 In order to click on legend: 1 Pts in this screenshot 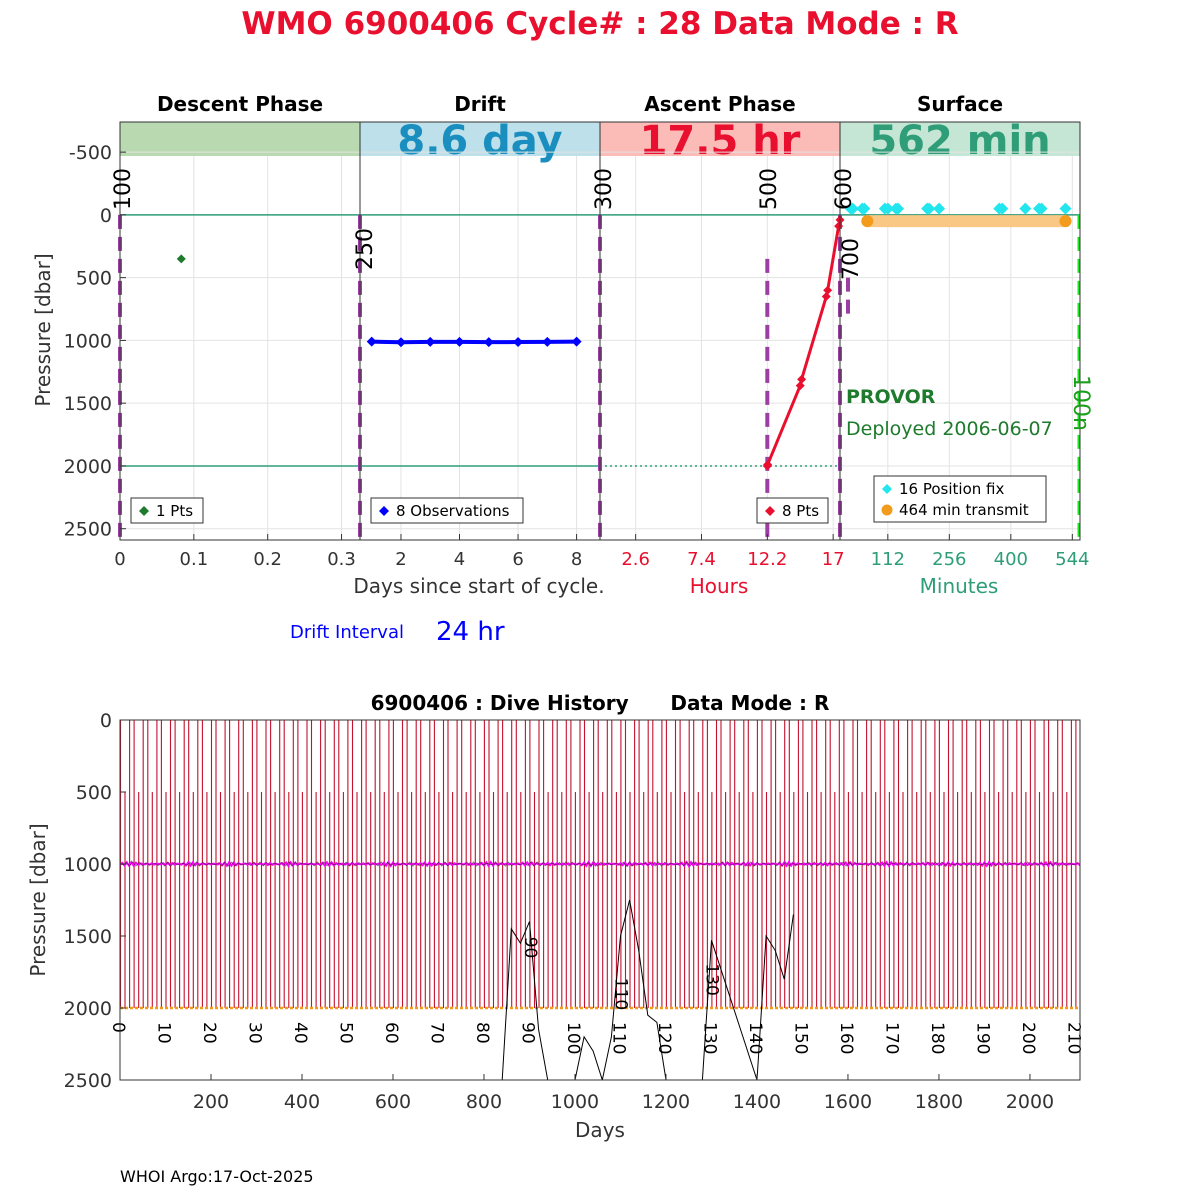, I will do `click(167, 510)`.